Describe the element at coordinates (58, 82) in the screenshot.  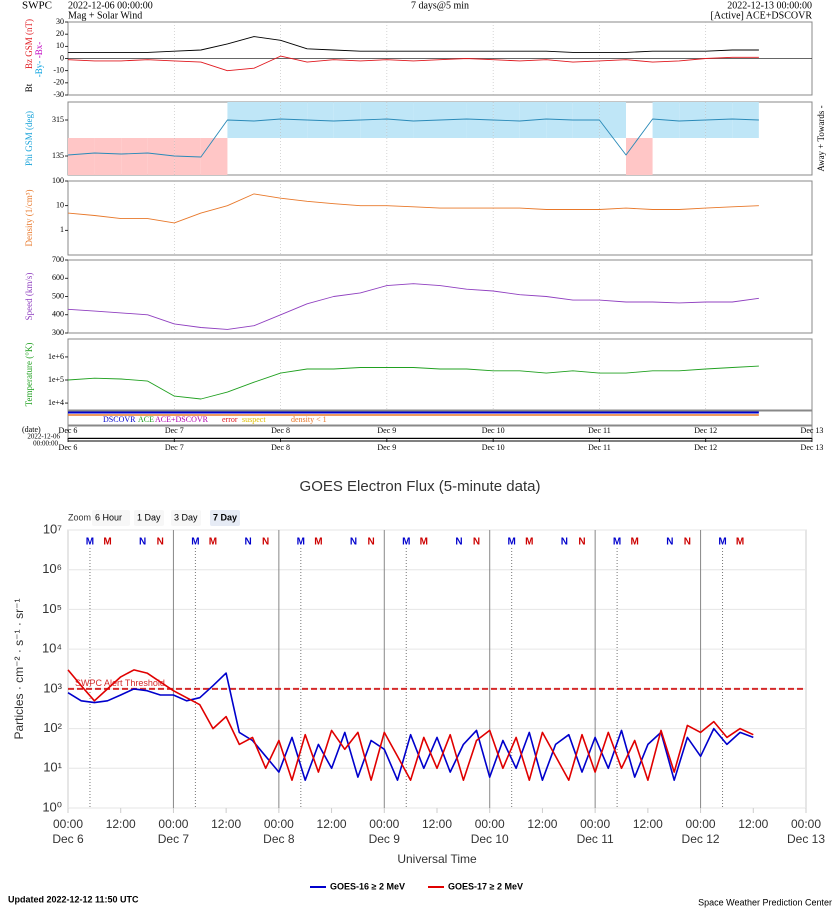
I see `y-tick-label: -20` at that location.